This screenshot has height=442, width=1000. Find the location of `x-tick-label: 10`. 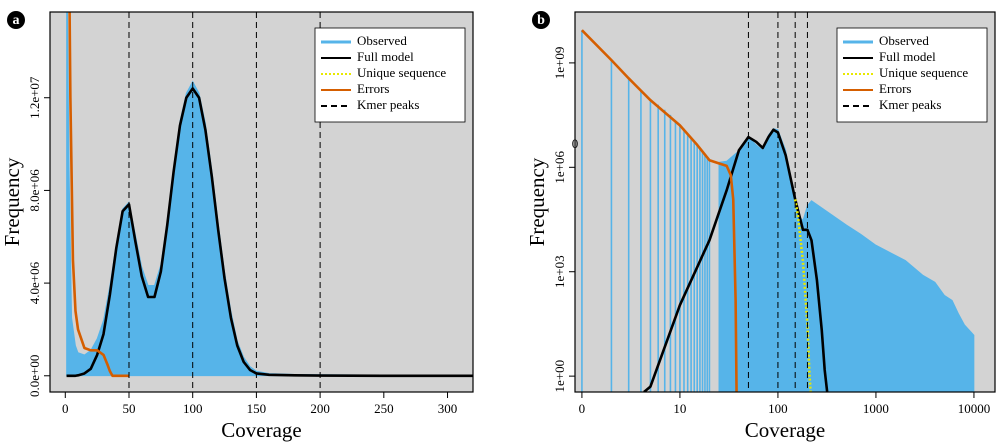

x-tick-label: 10 is located at coordinates (679, 408).